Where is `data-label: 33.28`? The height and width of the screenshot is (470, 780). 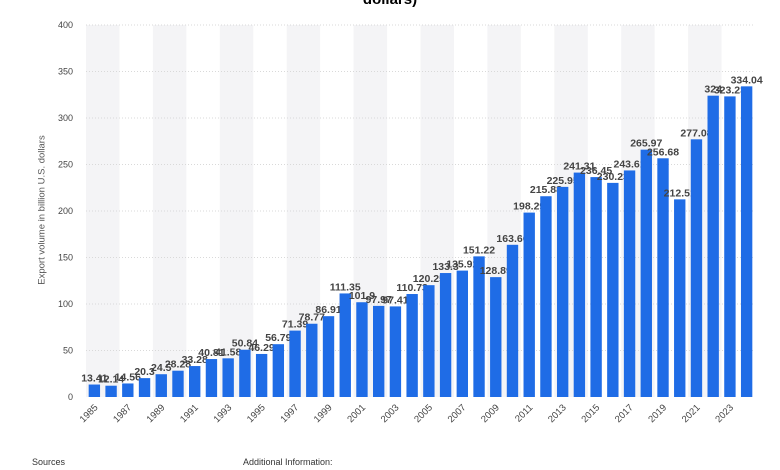 data-label: 33.28 is located at coordinates (195, 360).